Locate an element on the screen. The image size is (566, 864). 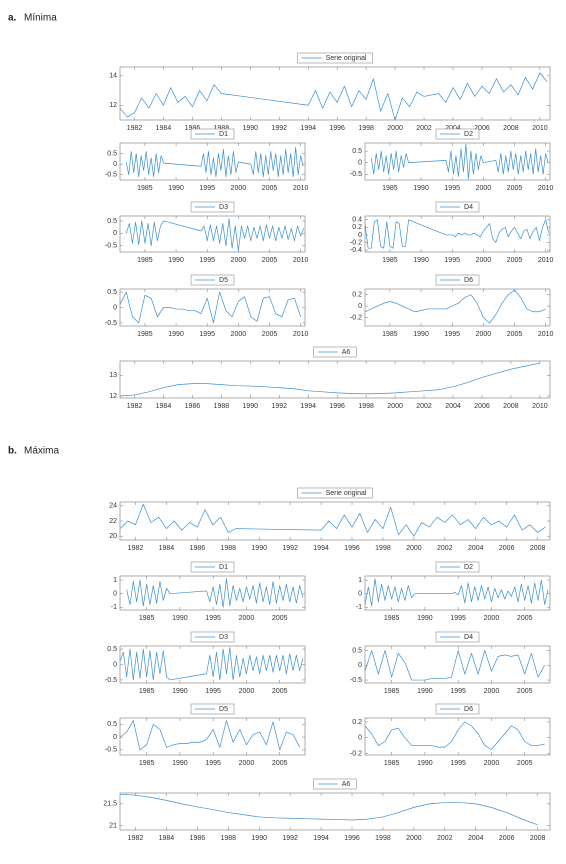
legend-label: D4 is located at coordinates (468, 207).